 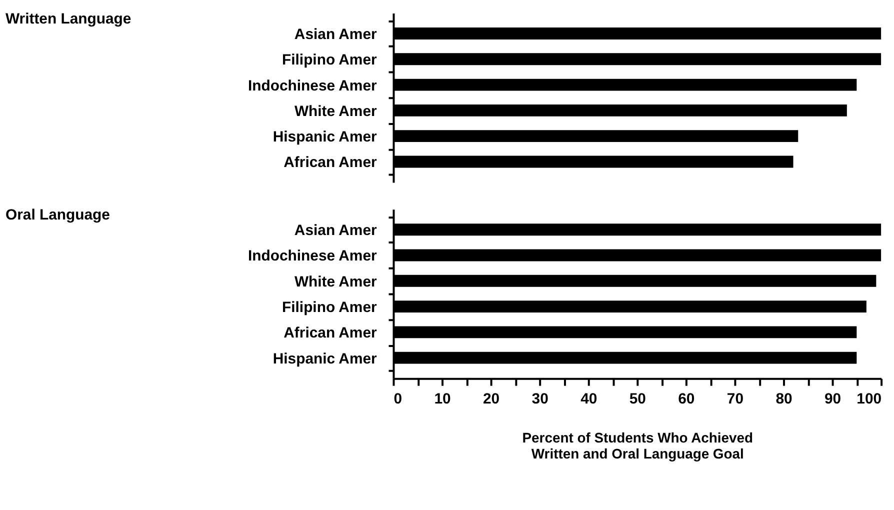 What do you see at coordinates (57, 215) in the screenshot?
I see `y-axis-title: Oral Language` at bounding box center [57, 215].